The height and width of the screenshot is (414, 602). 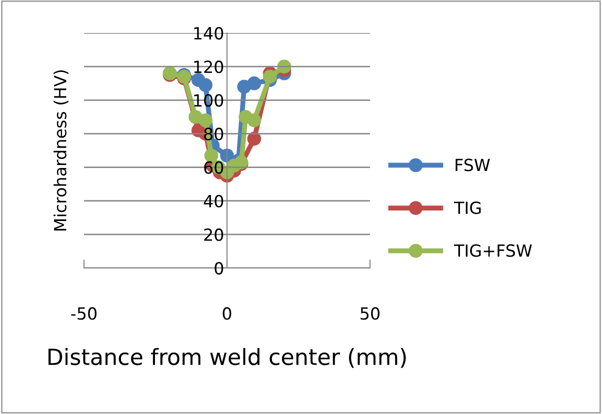 I want to click on x-axis-title: Distance from weld center (mm), so click(x=227, y=358).